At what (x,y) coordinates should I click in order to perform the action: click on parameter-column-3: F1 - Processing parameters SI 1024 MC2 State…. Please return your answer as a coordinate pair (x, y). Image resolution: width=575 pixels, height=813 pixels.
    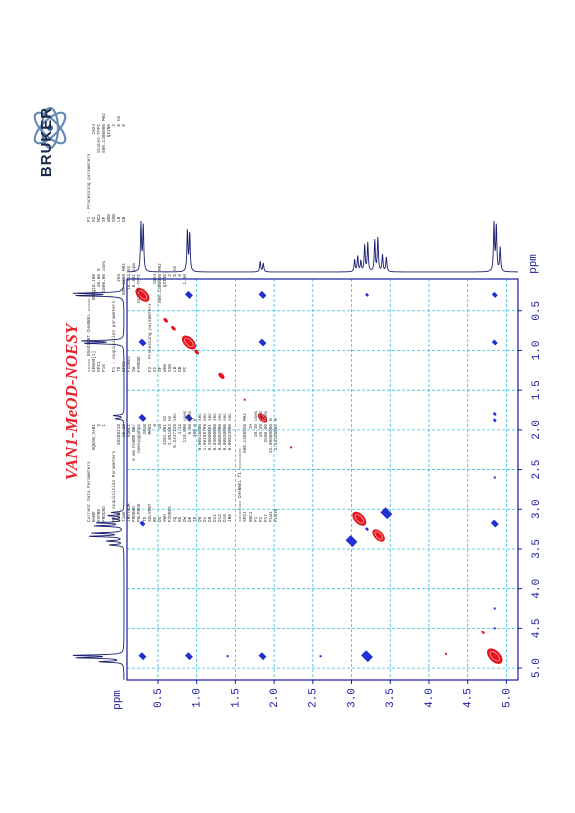
    Looking at the image, I should click on (154, 149).